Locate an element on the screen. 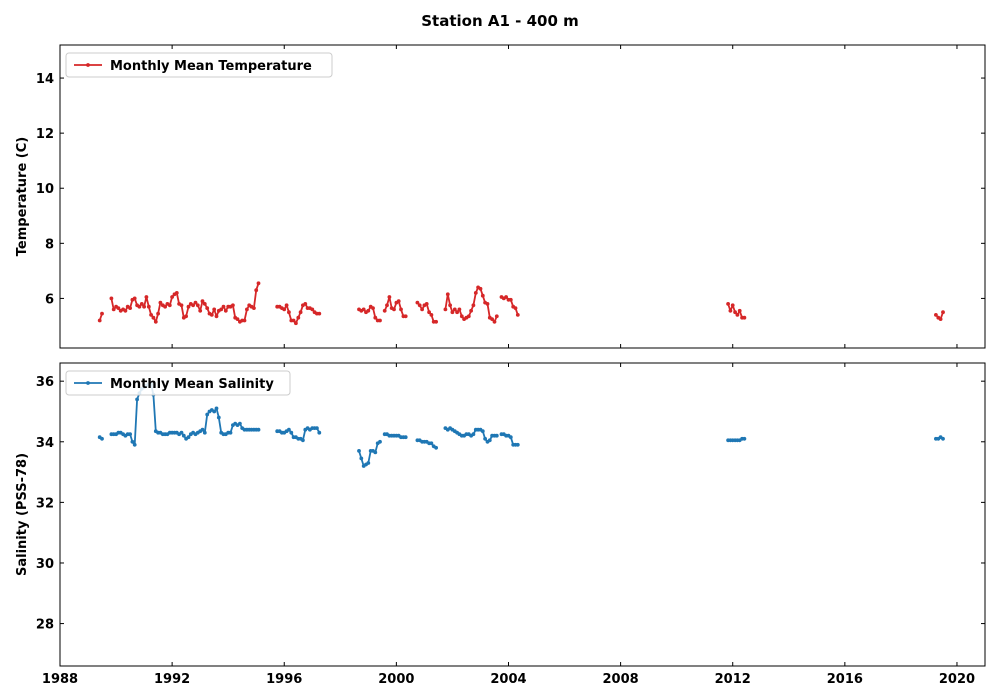  y-tick-label: 8 is located at coordinates (49, 244).